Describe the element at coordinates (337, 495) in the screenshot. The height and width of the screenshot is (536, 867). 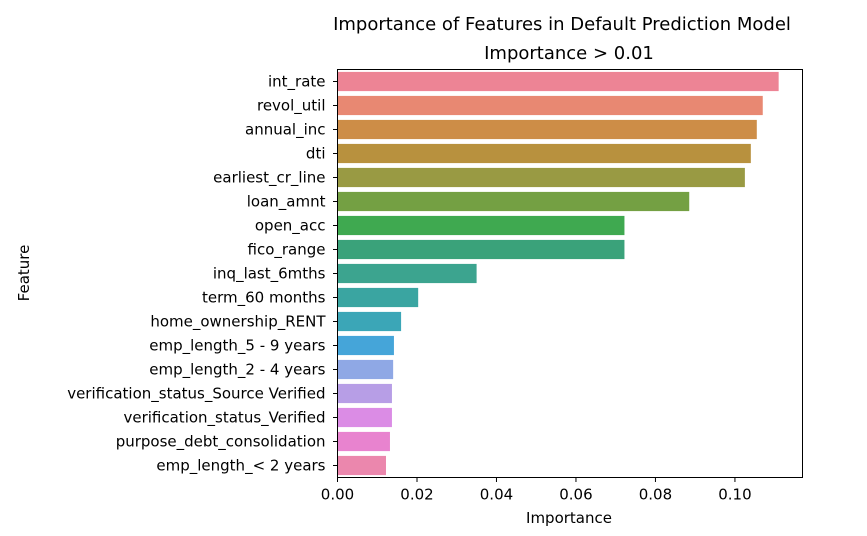
I see `x-tick-label: 0.00` at that location.